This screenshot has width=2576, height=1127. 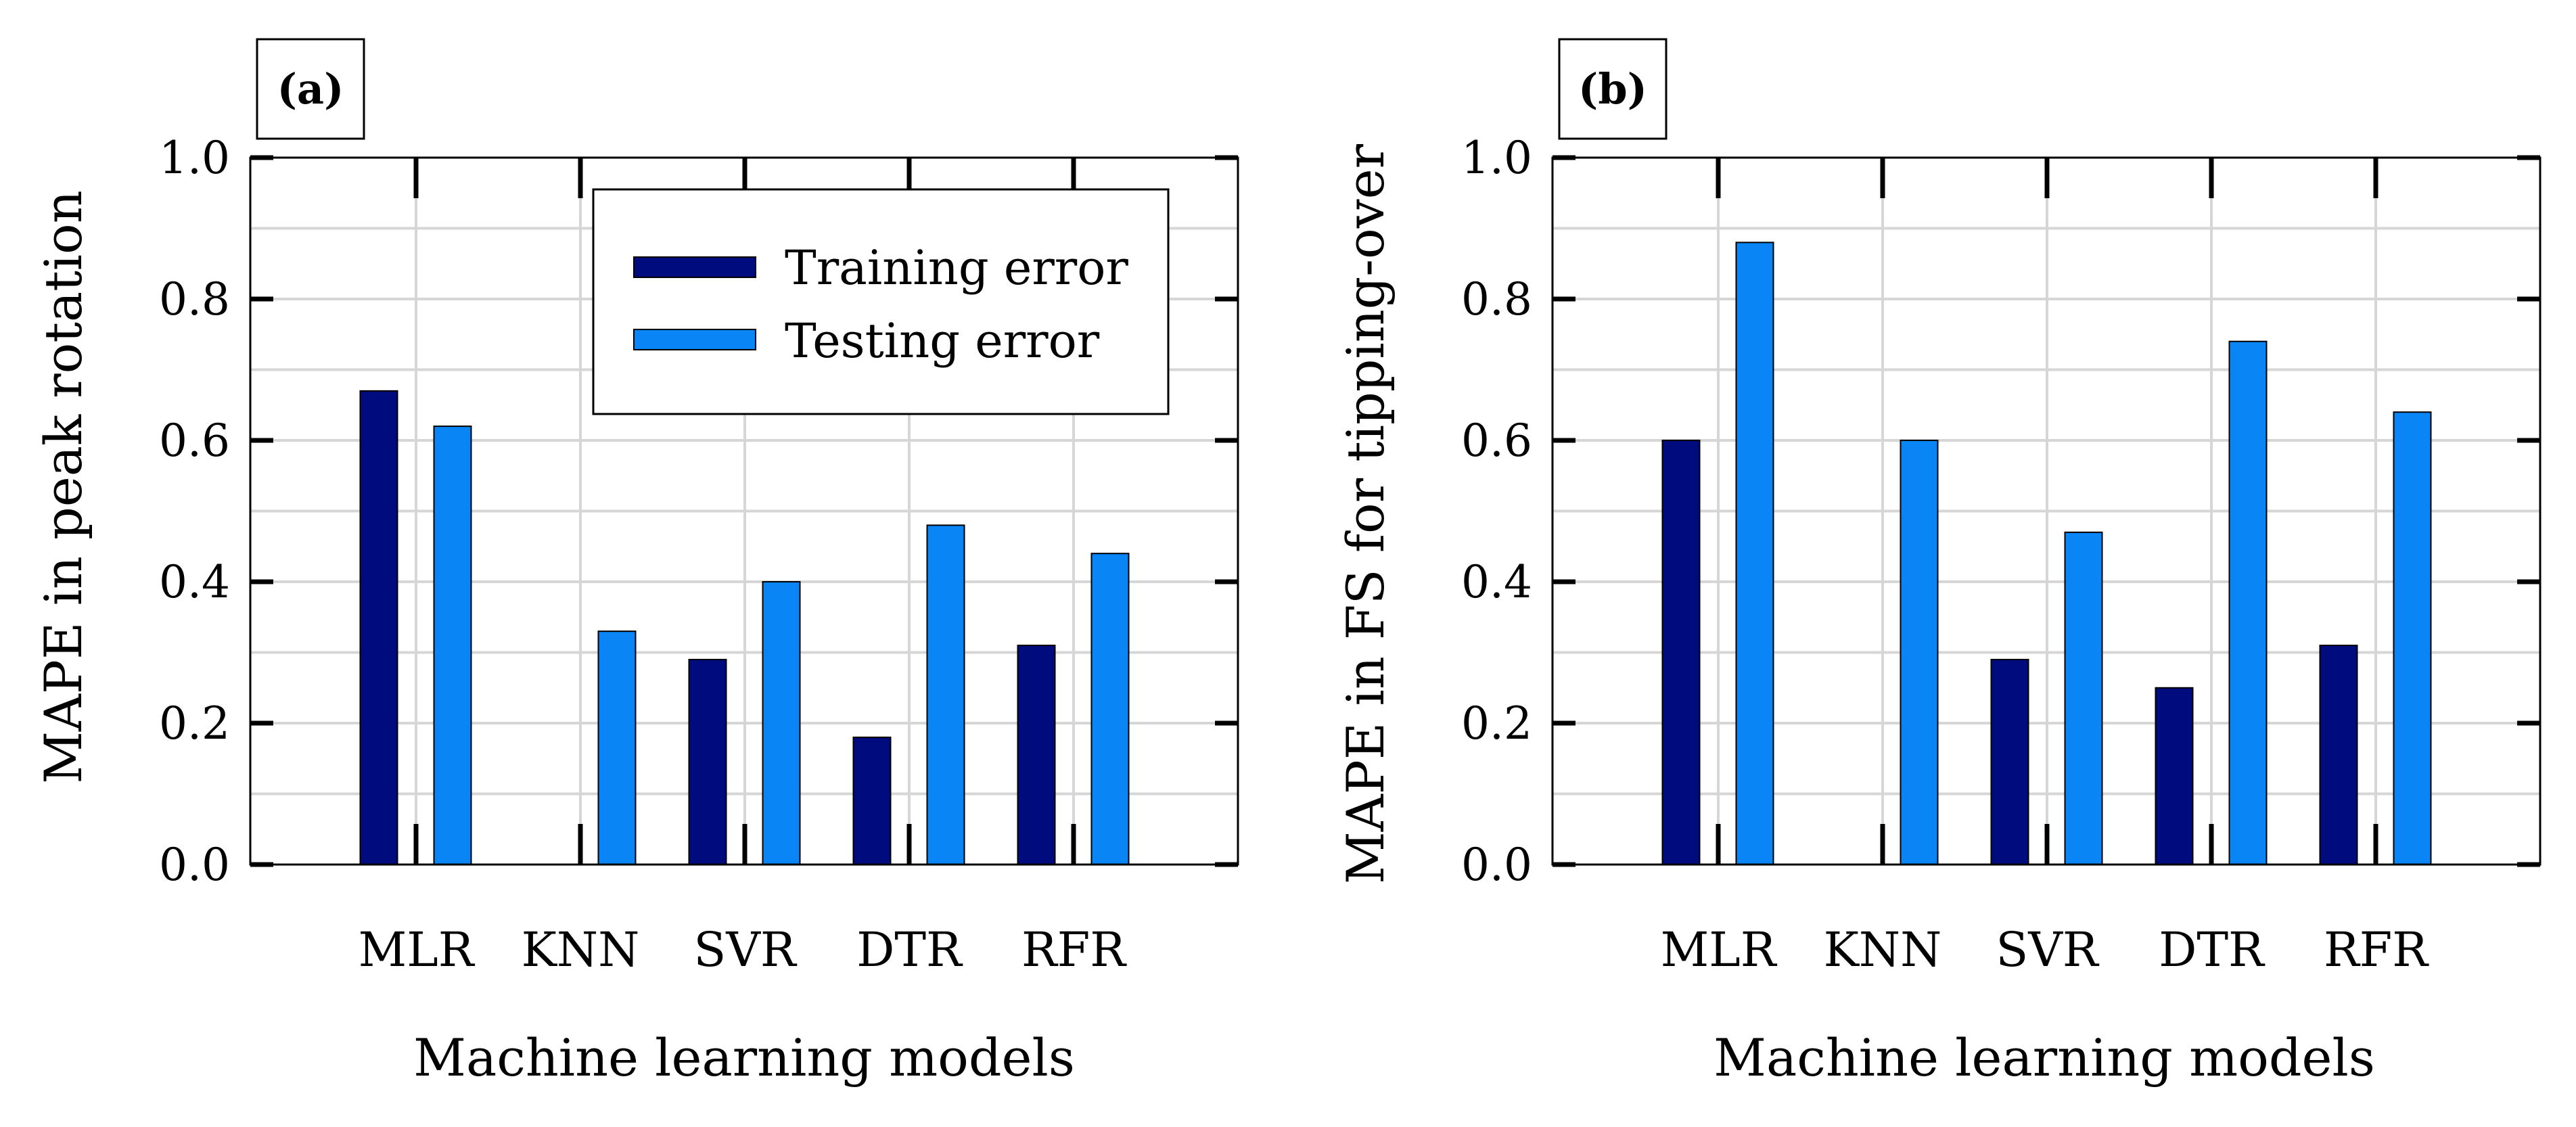 I want to click on legend: Training error Testing error, so click(x=881, y=301).